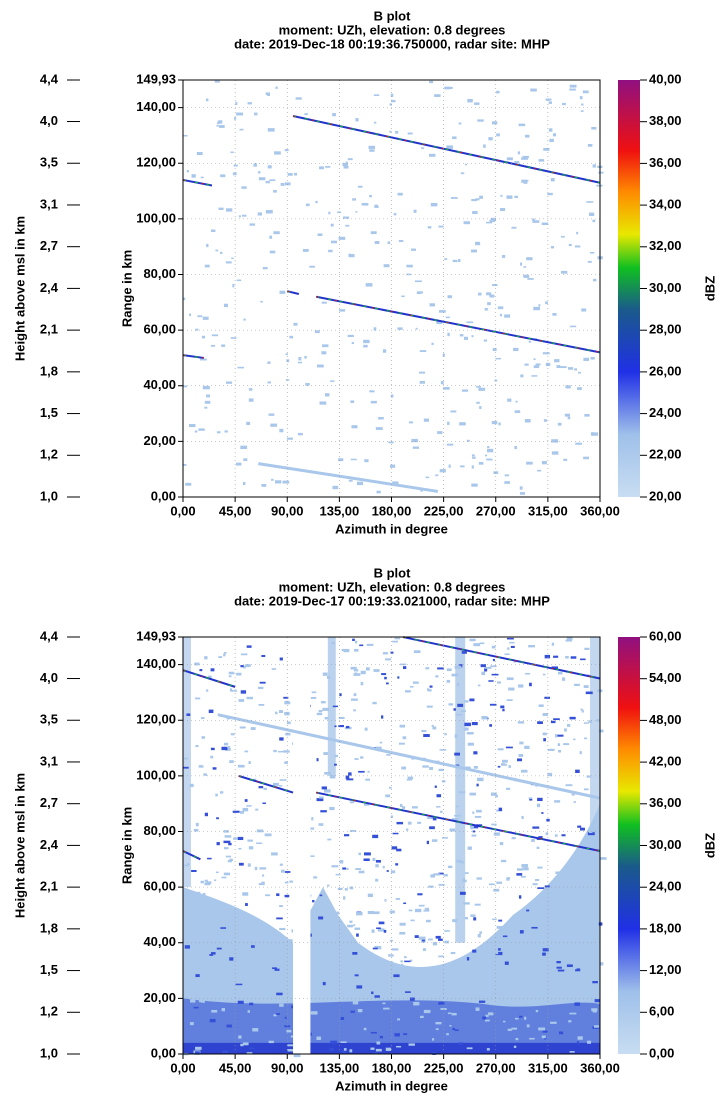 This screenshot has height=1100, width=720. Describe the element at coordinates (665, 761) in the screenshot. I see `colorbar-tick-label: 42,00` at that location.